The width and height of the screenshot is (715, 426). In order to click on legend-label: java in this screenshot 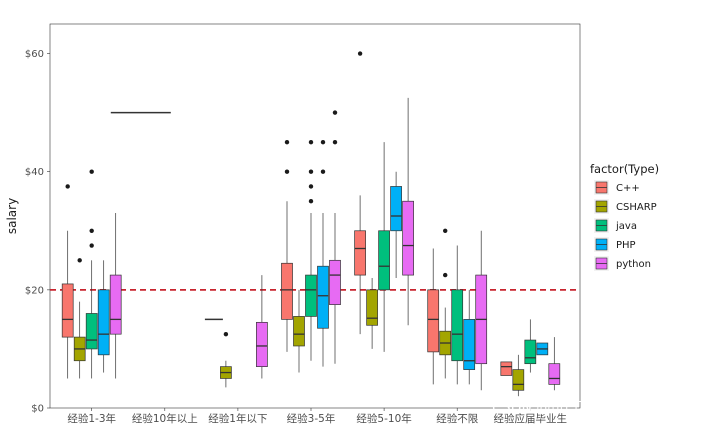, I will do `click(626, 226)`.